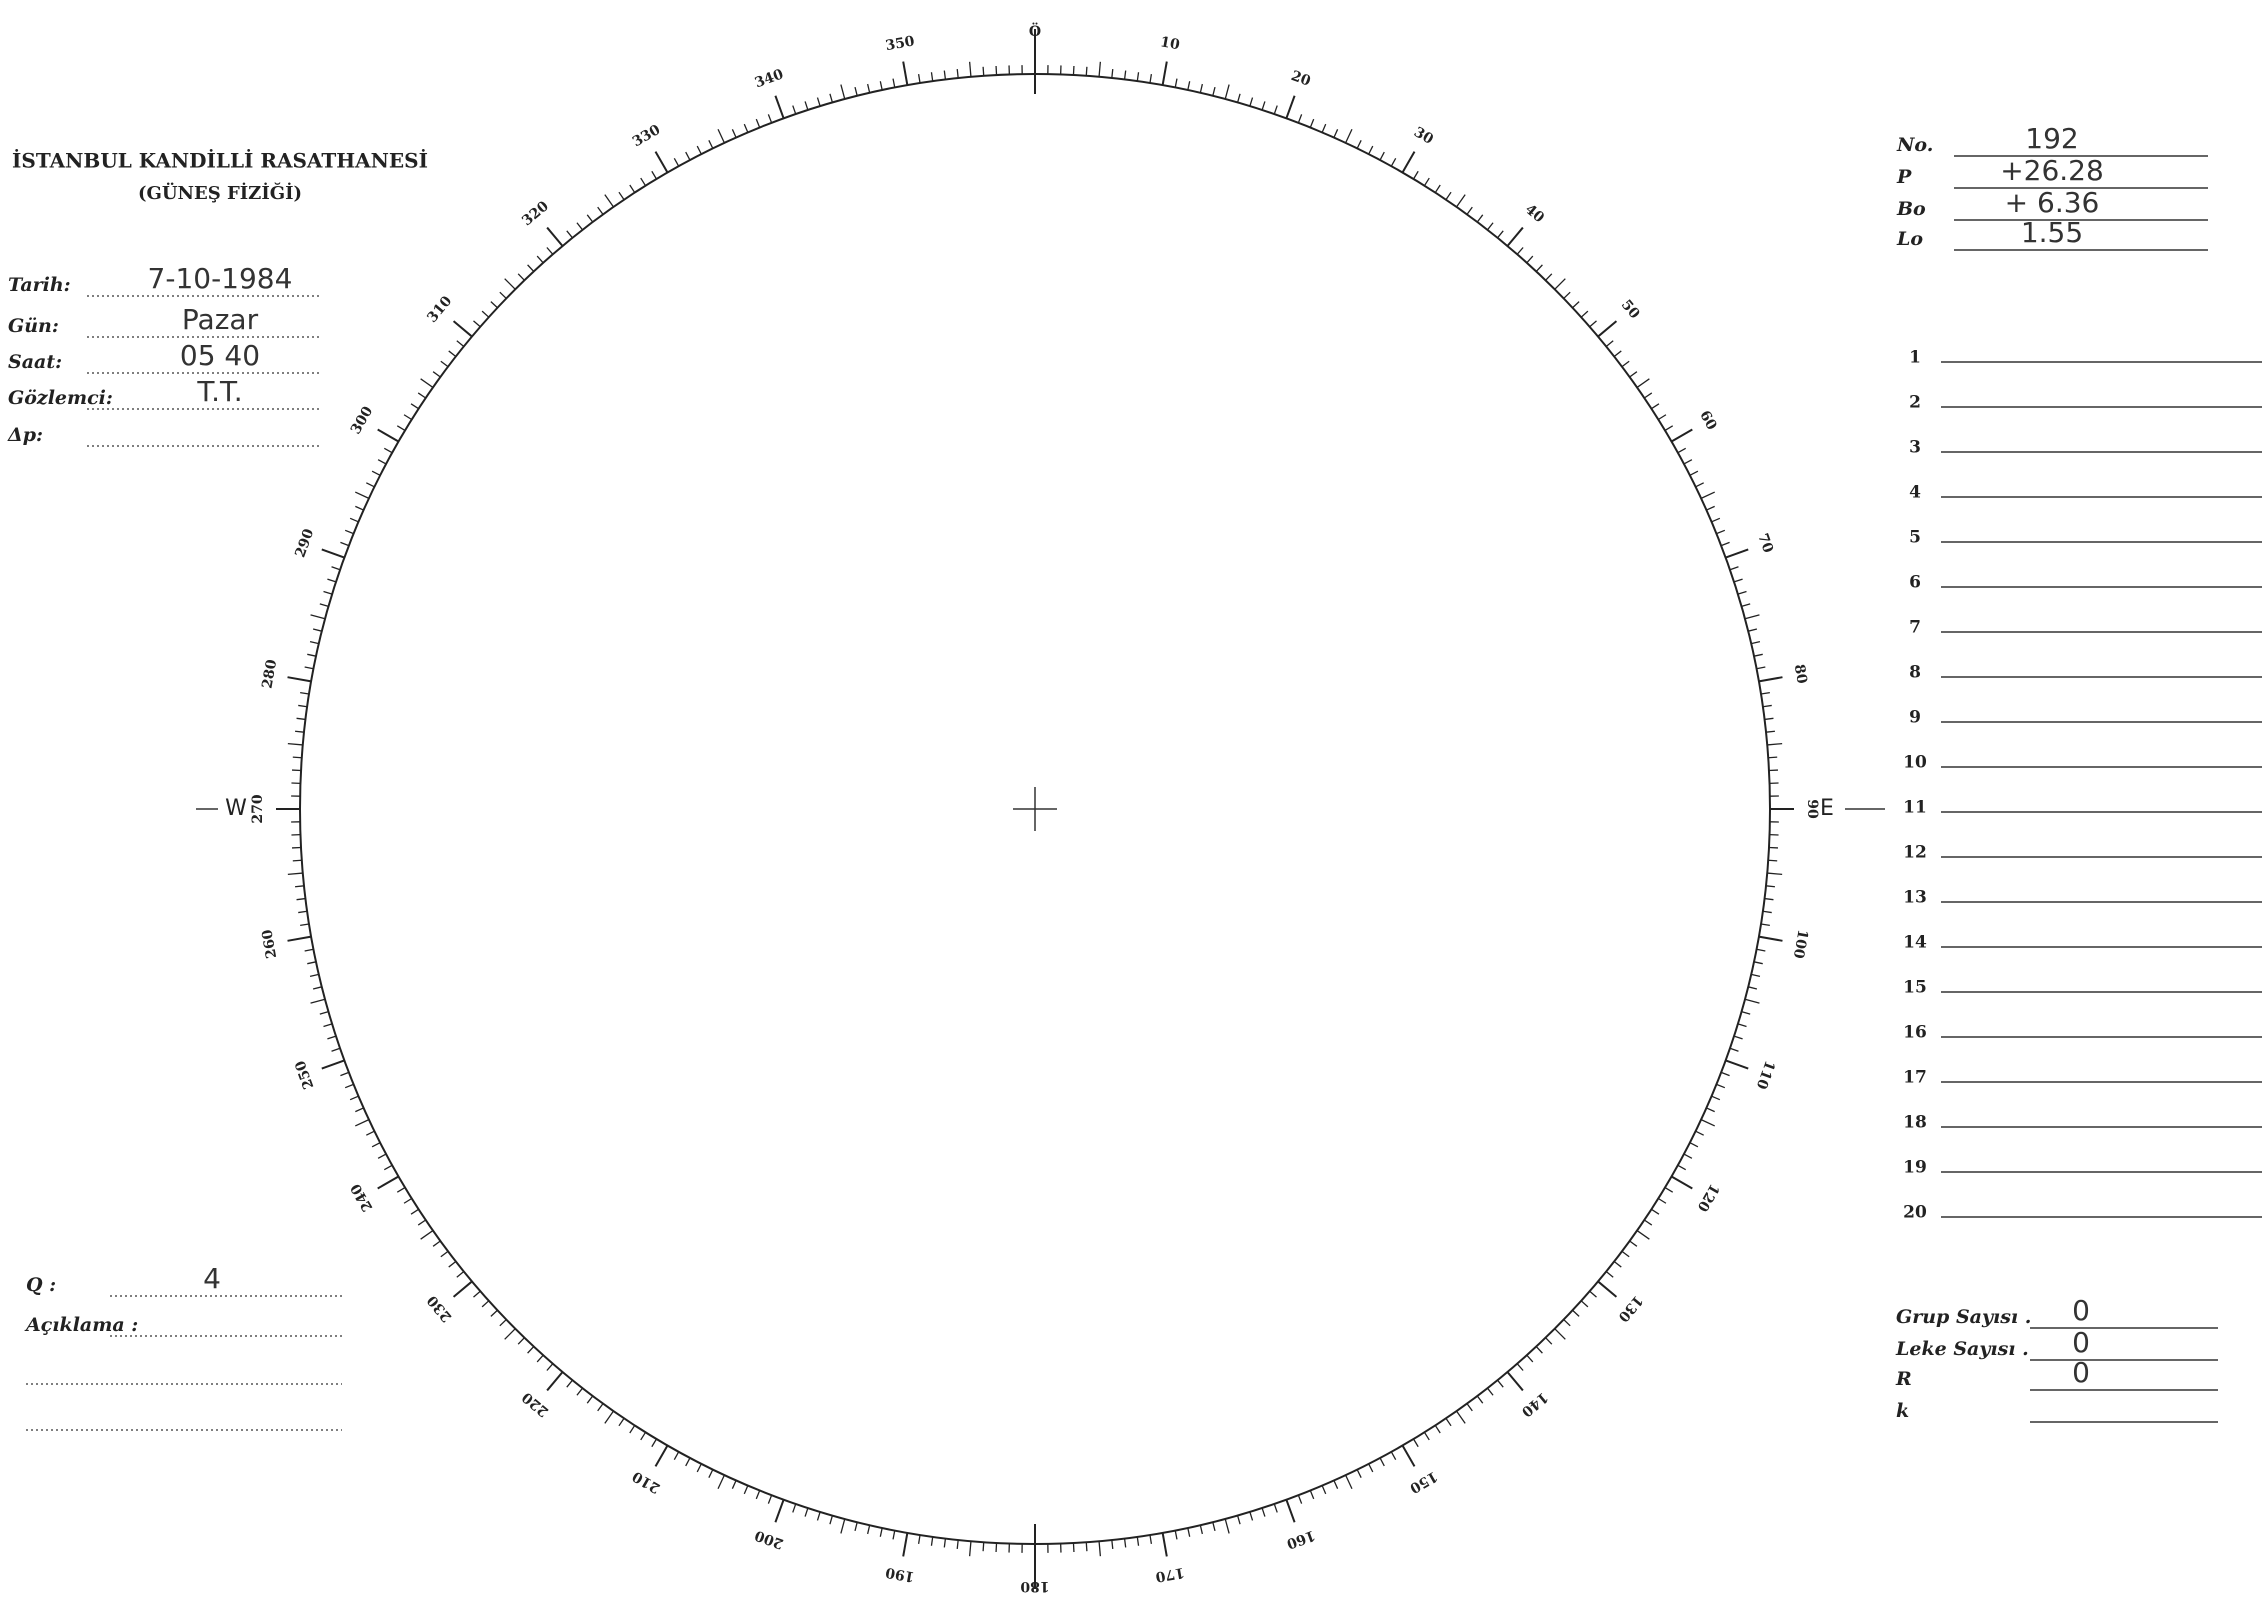 This screenshot has width=2266, height=1618. What do you see at coordinates (900, 43) in the screenshot?
I see `dial-label: 350` at bounding box center [900, 43].